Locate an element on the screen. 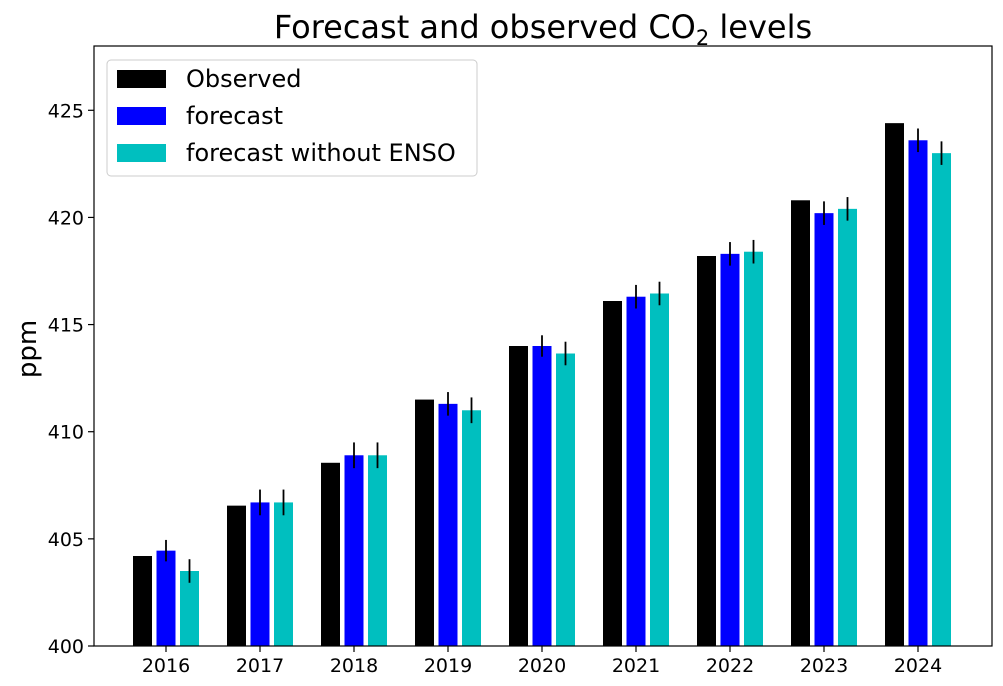  legend-box is located at coordinates (292, 118).